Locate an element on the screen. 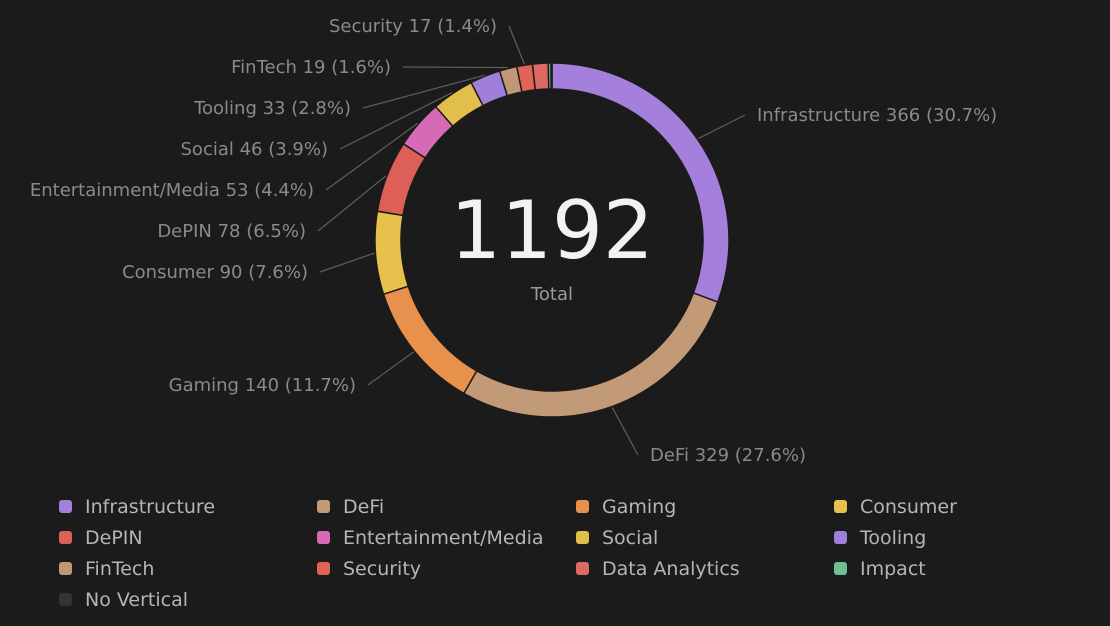 The width and height of the screenshot is (1110, 626). legend-item-data-analytics: Data Analytics is located at coordinates (658, 569).